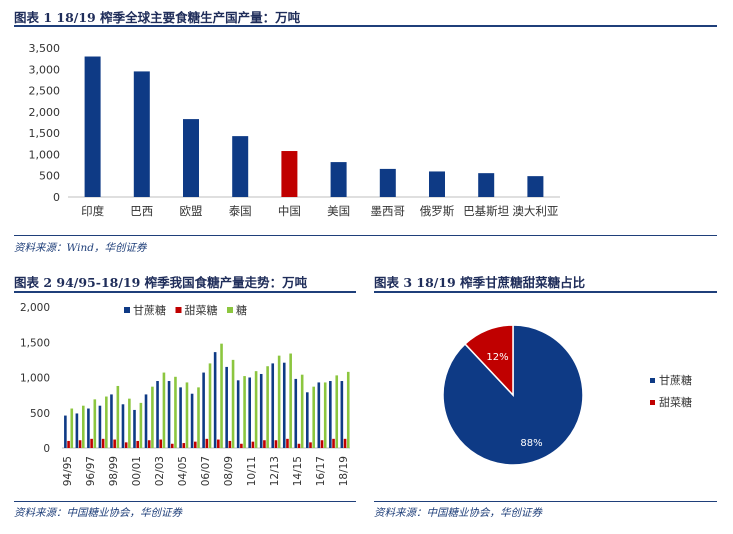 This screenshot has width=733, height=534. I want to click on bar-甘蔗糖-14/15, so click(296, 413).